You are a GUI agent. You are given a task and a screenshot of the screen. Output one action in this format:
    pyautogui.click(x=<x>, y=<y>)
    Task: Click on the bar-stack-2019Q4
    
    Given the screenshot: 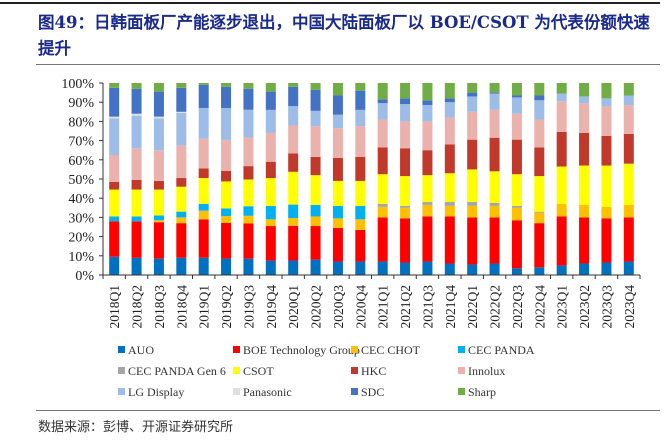 What is the action you would take?
    pyautogui.click(x=270, y=179)
    